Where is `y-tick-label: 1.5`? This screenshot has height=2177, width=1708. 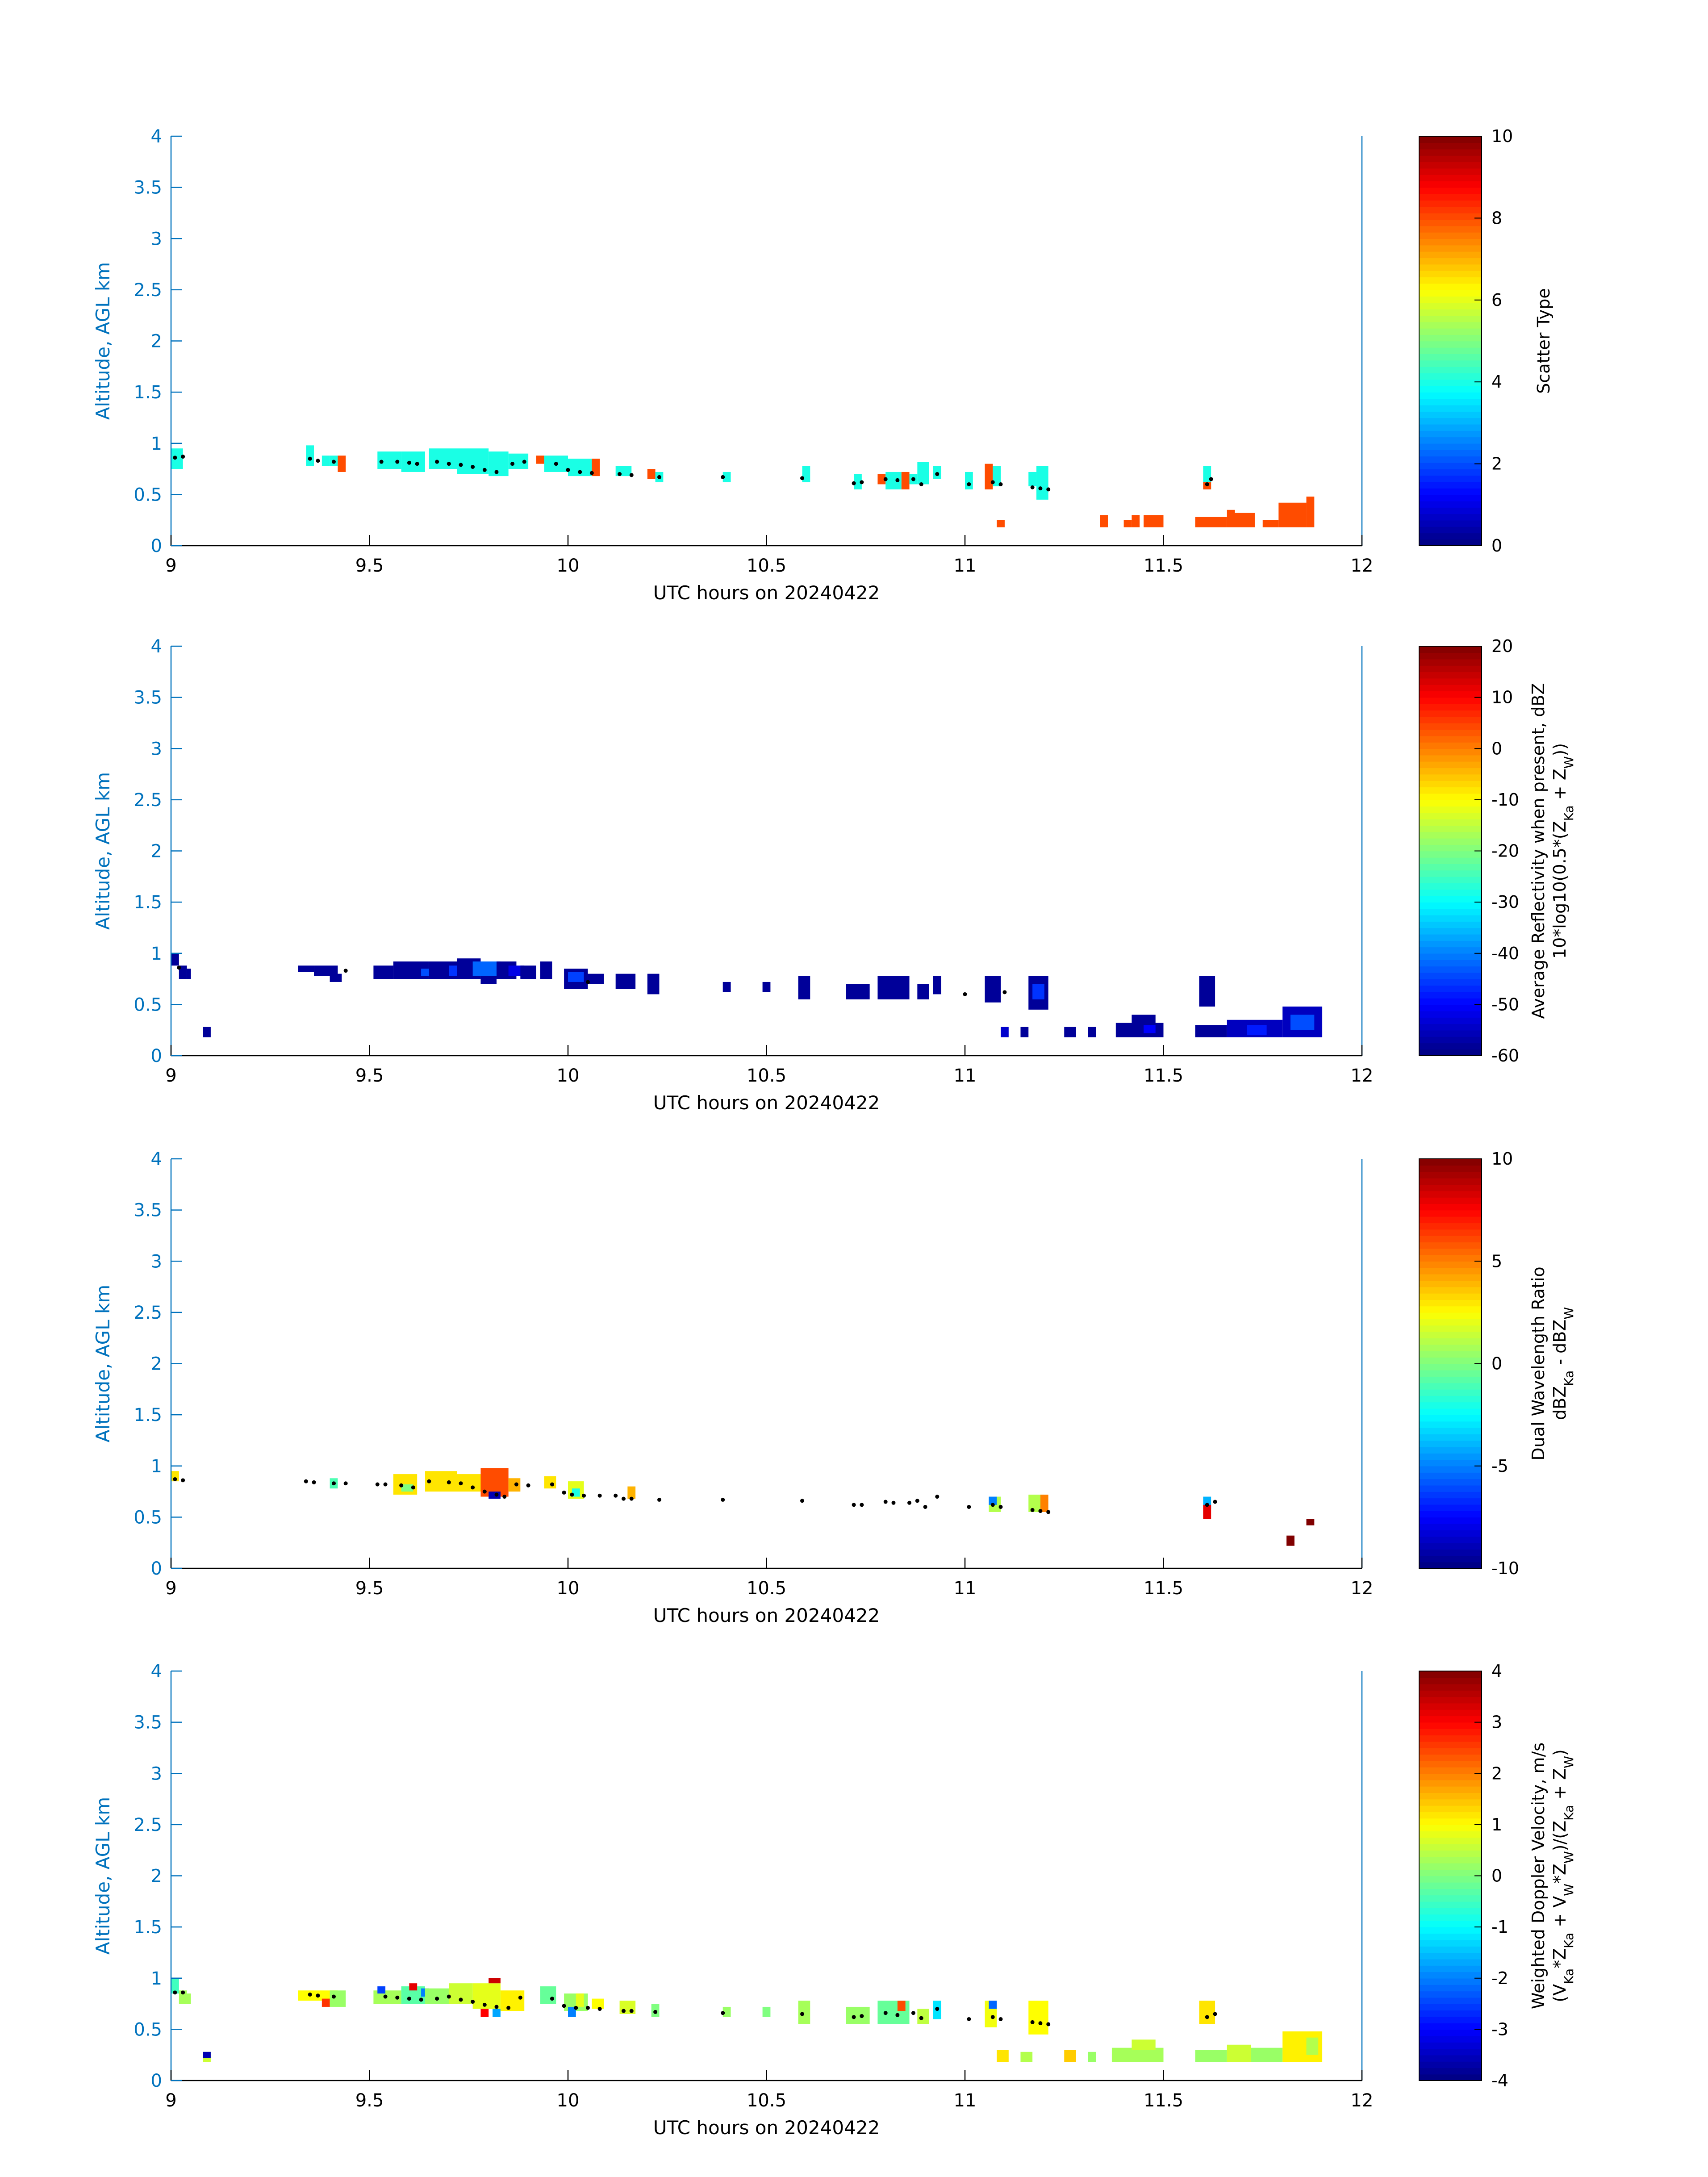
y-tick-label: 1.5 is located at coordinates (148, 1927).